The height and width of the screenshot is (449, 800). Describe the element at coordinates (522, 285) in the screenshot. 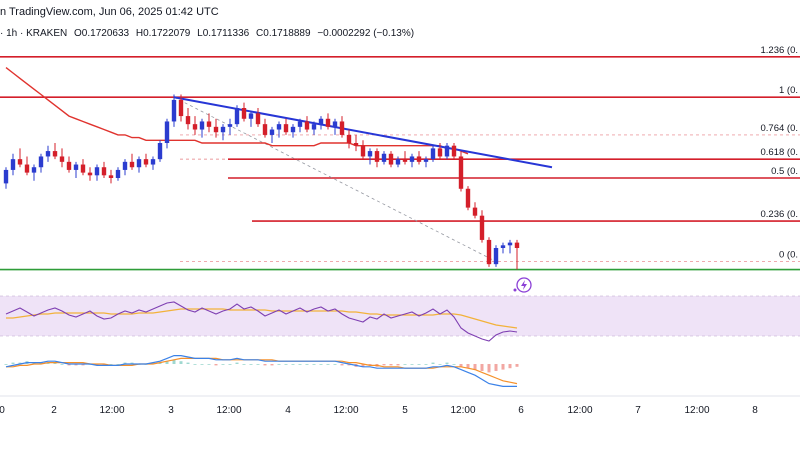

I see `replay-icon` at that location.